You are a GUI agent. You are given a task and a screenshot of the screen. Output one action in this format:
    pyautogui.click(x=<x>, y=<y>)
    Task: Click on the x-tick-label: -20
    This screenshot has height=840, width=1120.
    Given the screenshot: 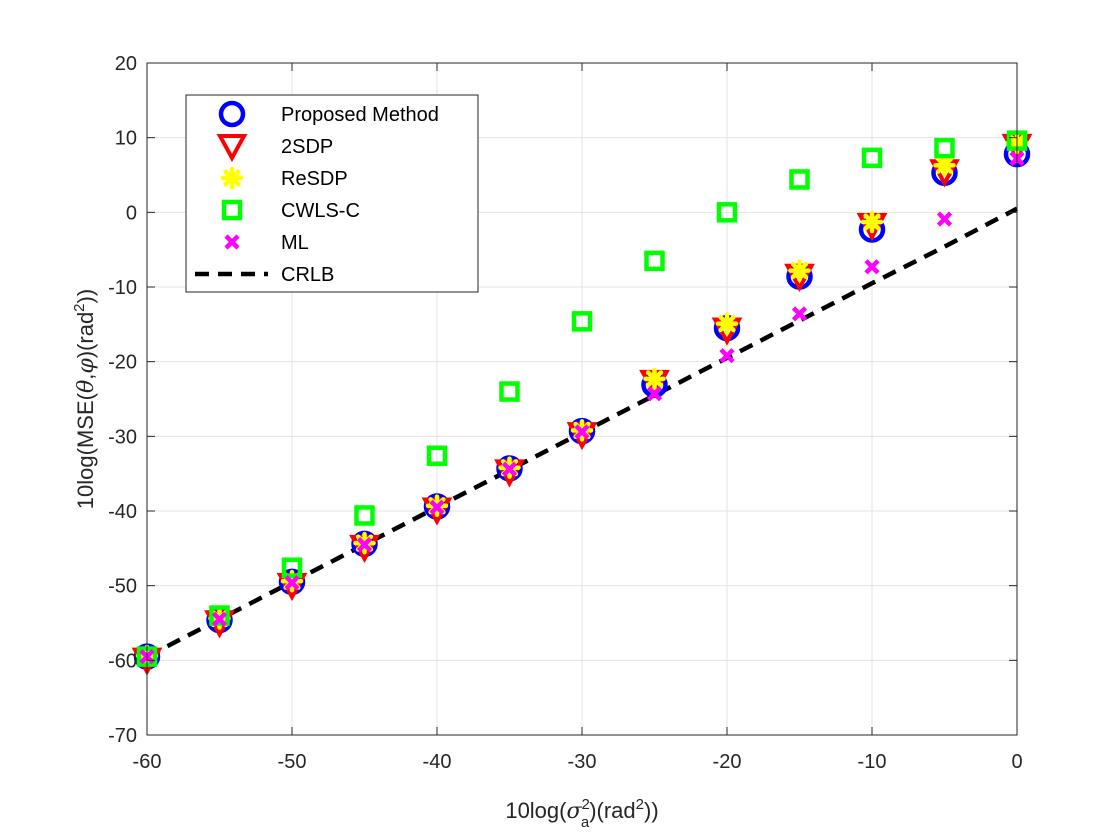 What is the action you would take?
    pyautogui.click(x=727, y=762)
    